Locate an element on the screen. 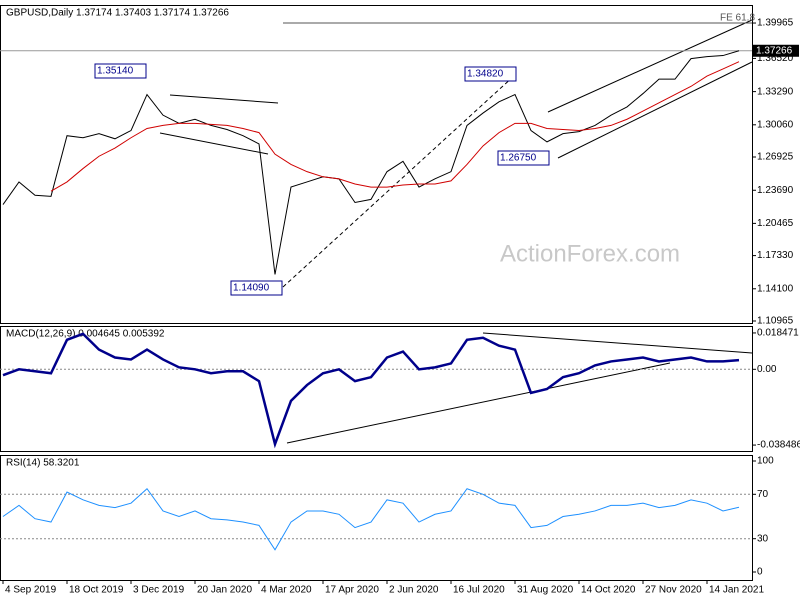 The height and width of the screenshot is (600, 800). y-tick-label: 100 is located at coordinates (765, 461).